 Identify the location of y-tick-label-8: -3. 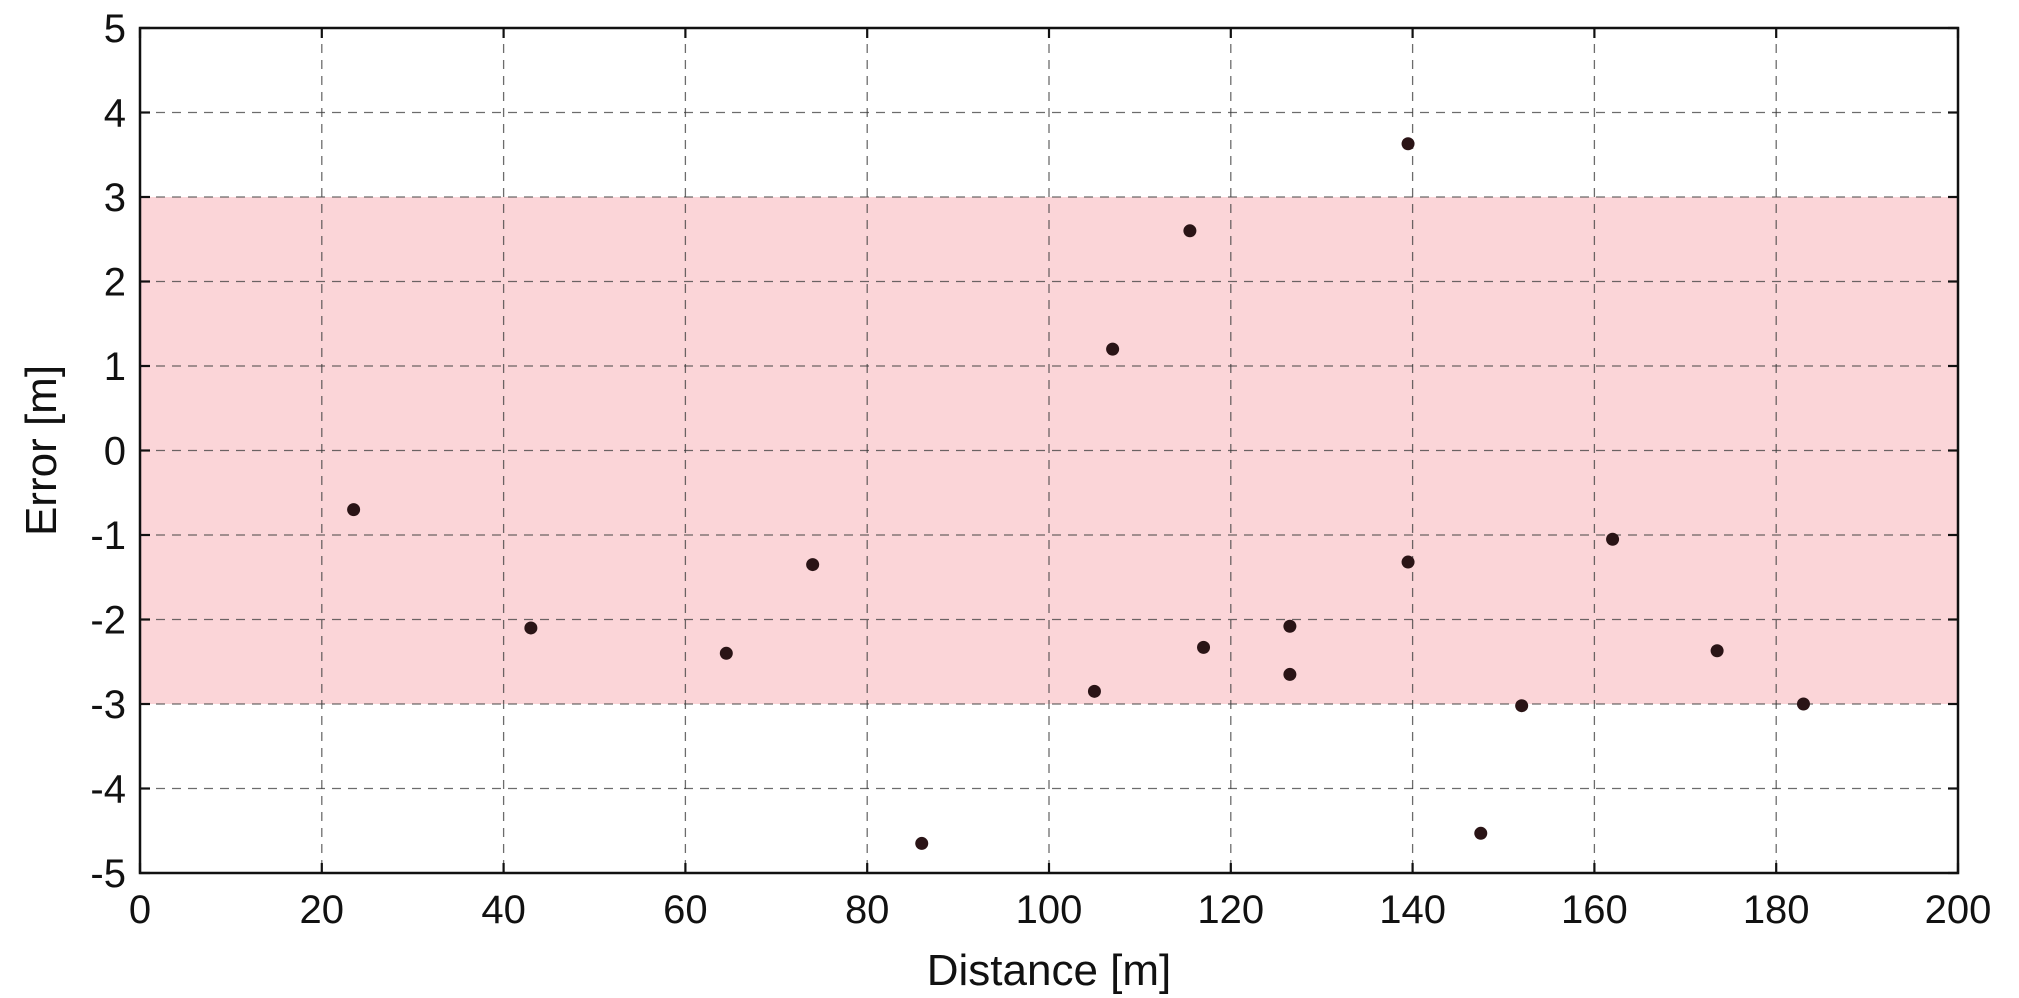
(108, 705).